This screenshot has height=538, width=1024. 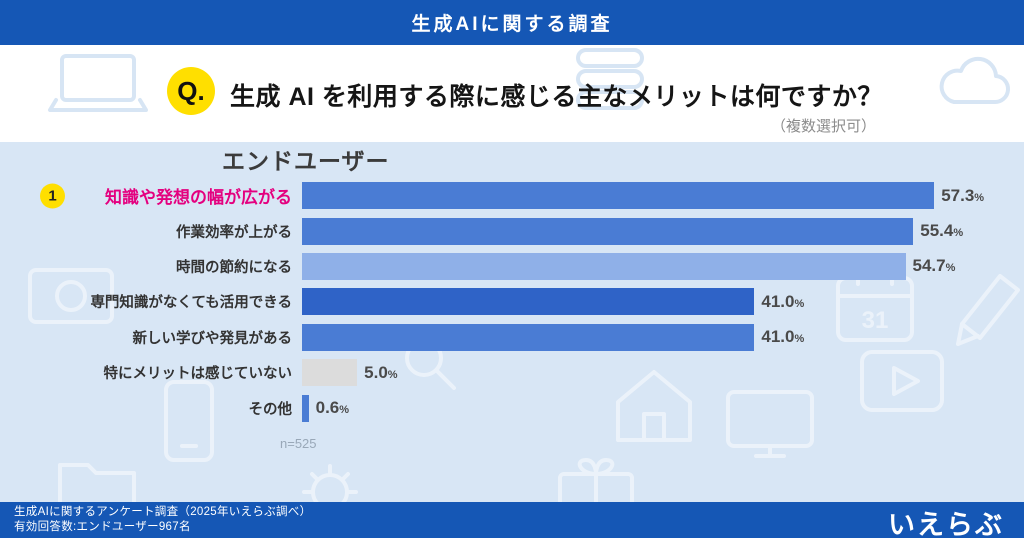 What do you see at coordinates (556, 97) in the screenshot?
I see `question-text: 生成 AI を利用する際に感じる主なメリットは何ですか？` at bounding box center [556, 97].